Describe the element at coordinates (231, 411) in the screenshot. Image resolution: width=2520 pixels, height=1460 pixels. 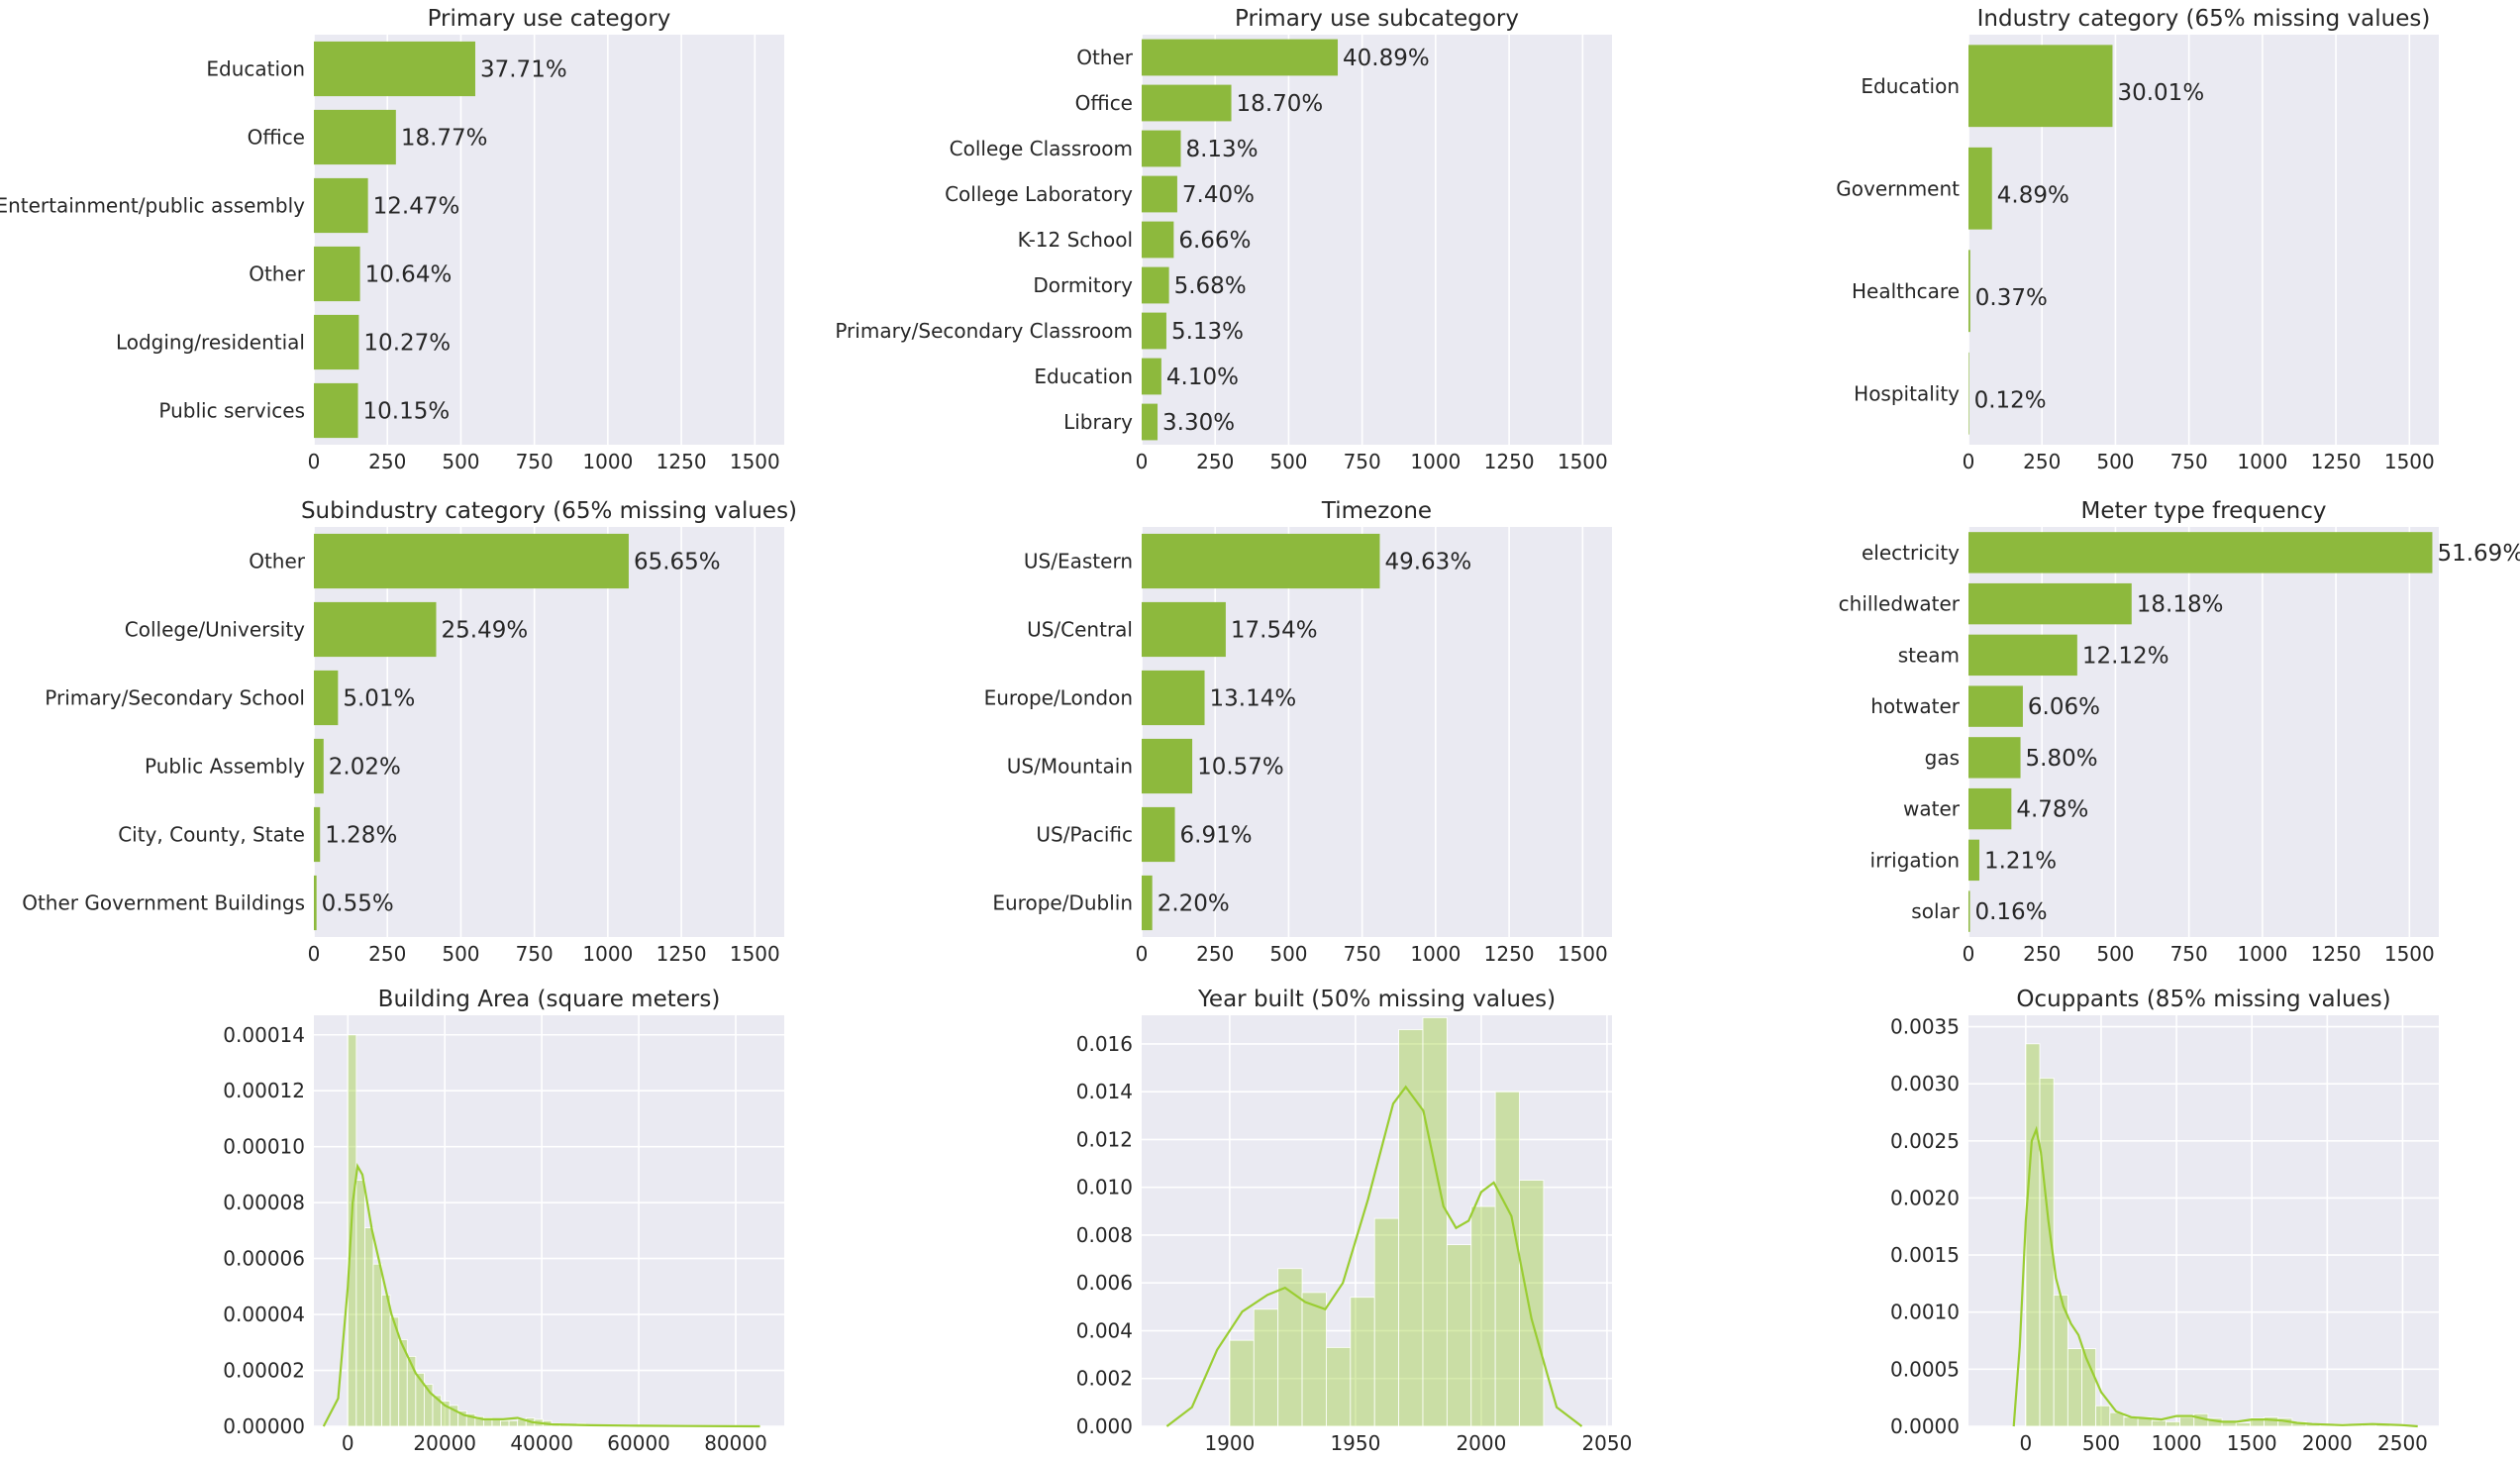
I see `category-label: Public services` at that location.